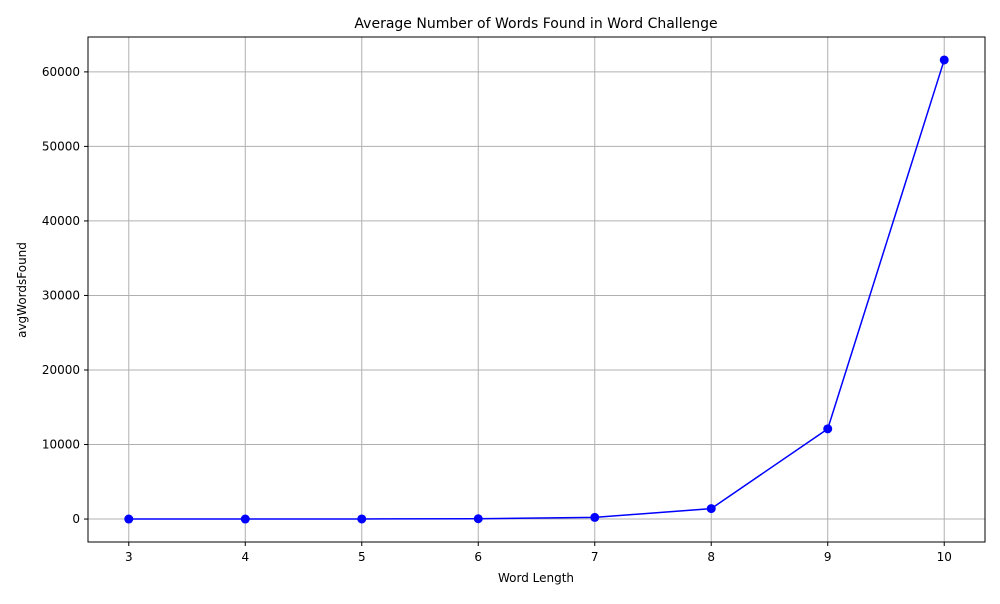 This screenshot has height=604, width=1000. What do you see at coordinates (22, 290) in the screenshot?
I see `y-axis-label: avgWordsFound` at bounding box center [22, 290].